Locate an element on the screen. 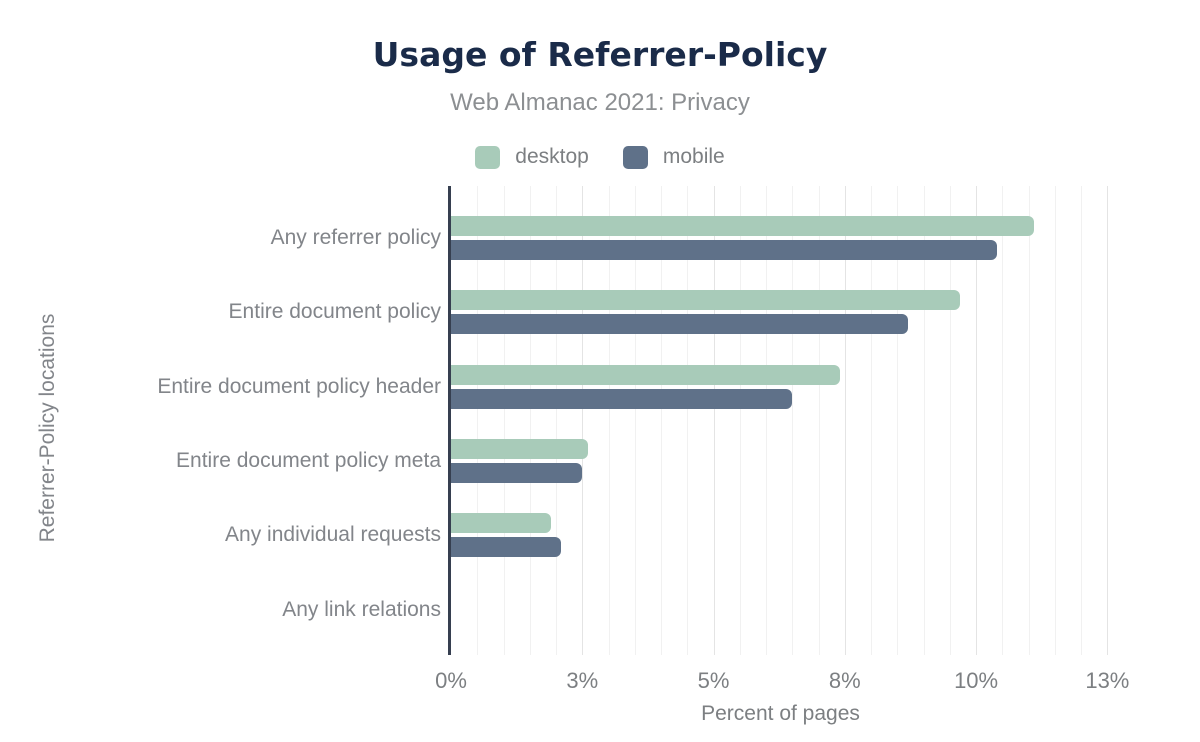 The width and height of the screenshot is (1200, 742). y-axis-line is located at coordinates (449, 420).